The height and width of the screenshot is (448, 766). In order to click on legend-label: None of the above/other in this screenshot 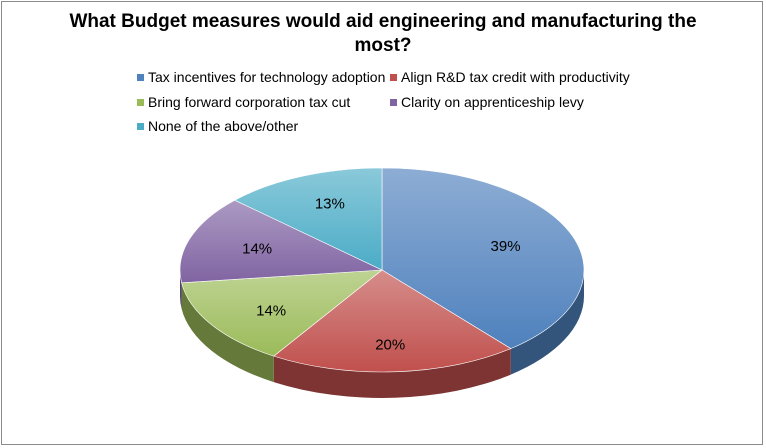, I will do `click(223, 126)`.